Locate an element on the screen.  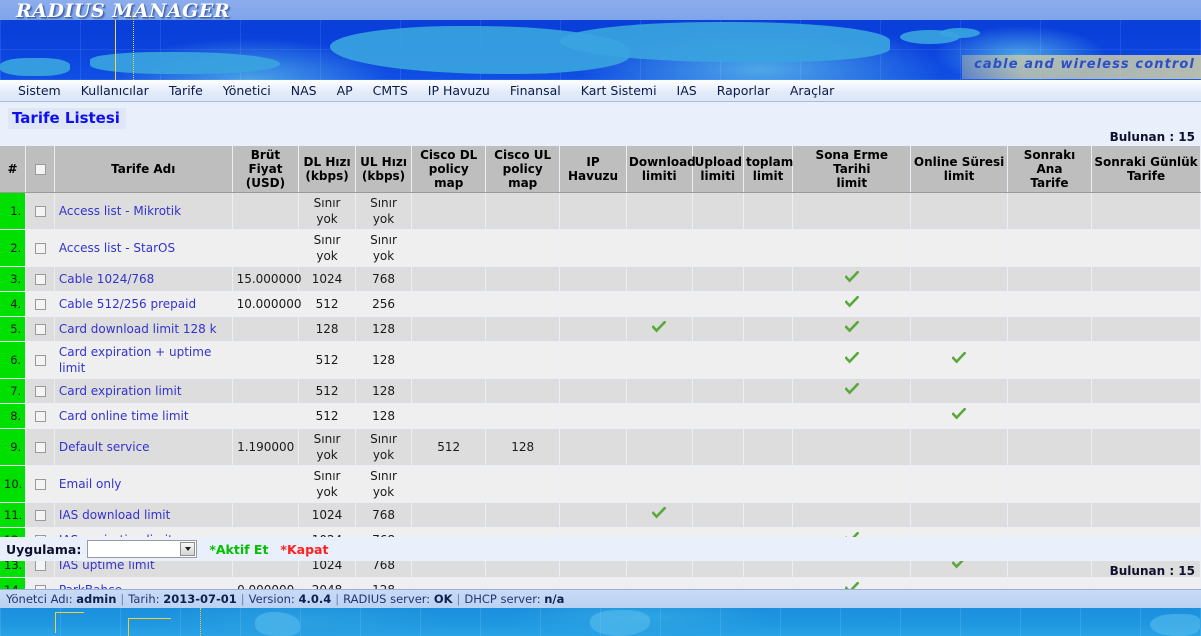
column-header: Online Süresi limit is located at coordinates (959, 169).